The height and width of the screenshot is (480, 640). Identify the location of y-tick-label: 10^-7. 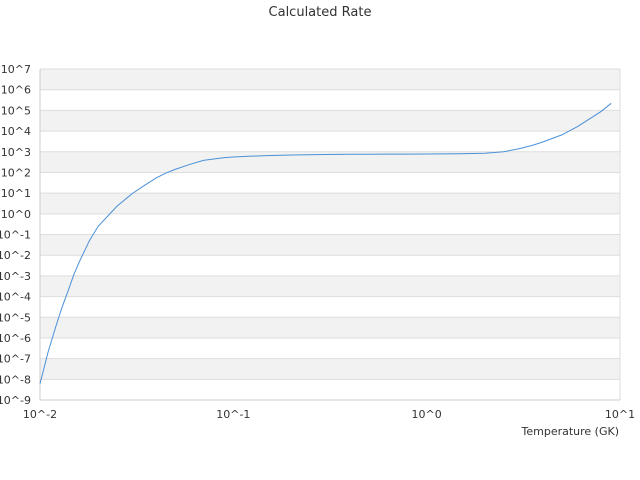
(15, 359).